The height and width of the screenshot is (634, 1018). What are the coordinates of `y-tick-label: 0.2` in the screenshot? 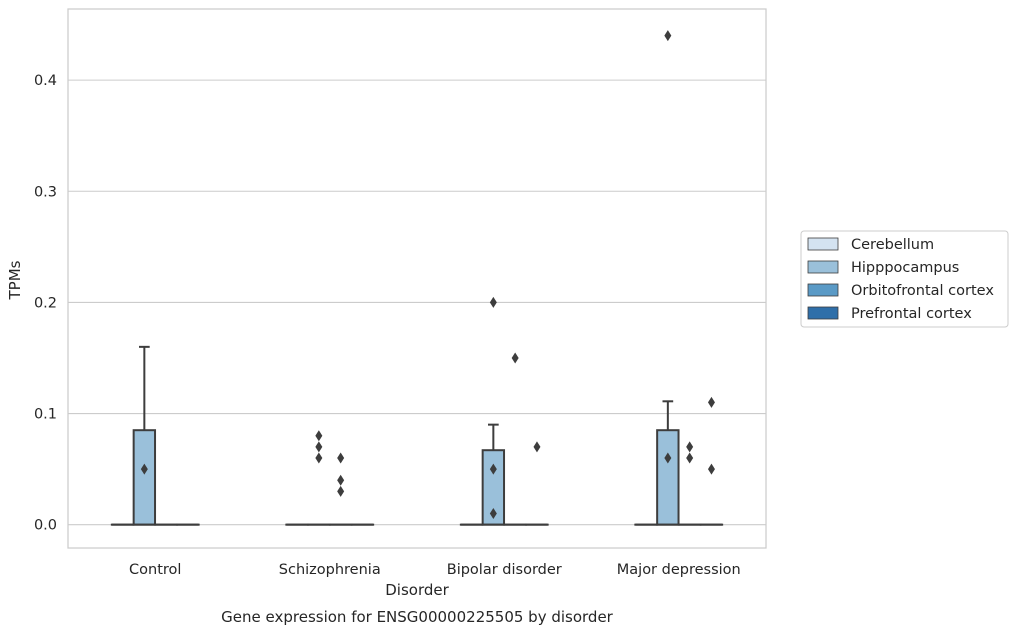 It's located at (45, 303).